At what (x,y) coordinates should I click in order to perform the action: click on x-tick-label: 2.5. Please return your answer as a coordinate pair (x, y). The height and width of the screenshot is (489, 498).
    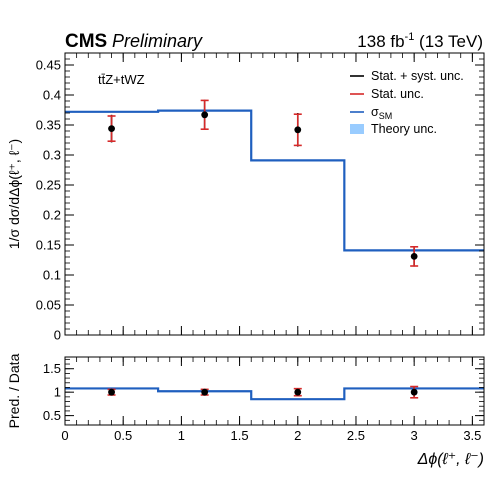
    Looking at the image, I should click on (356, 435).